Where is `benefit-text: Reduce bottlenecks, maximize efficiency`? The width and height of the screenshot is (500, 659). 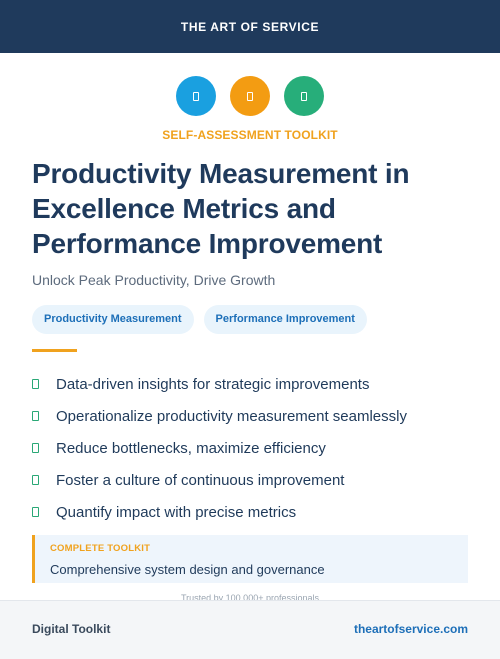 benefit-text: Reduce bottlenecks, maximize efficiency is located at coordinates (191, 448).